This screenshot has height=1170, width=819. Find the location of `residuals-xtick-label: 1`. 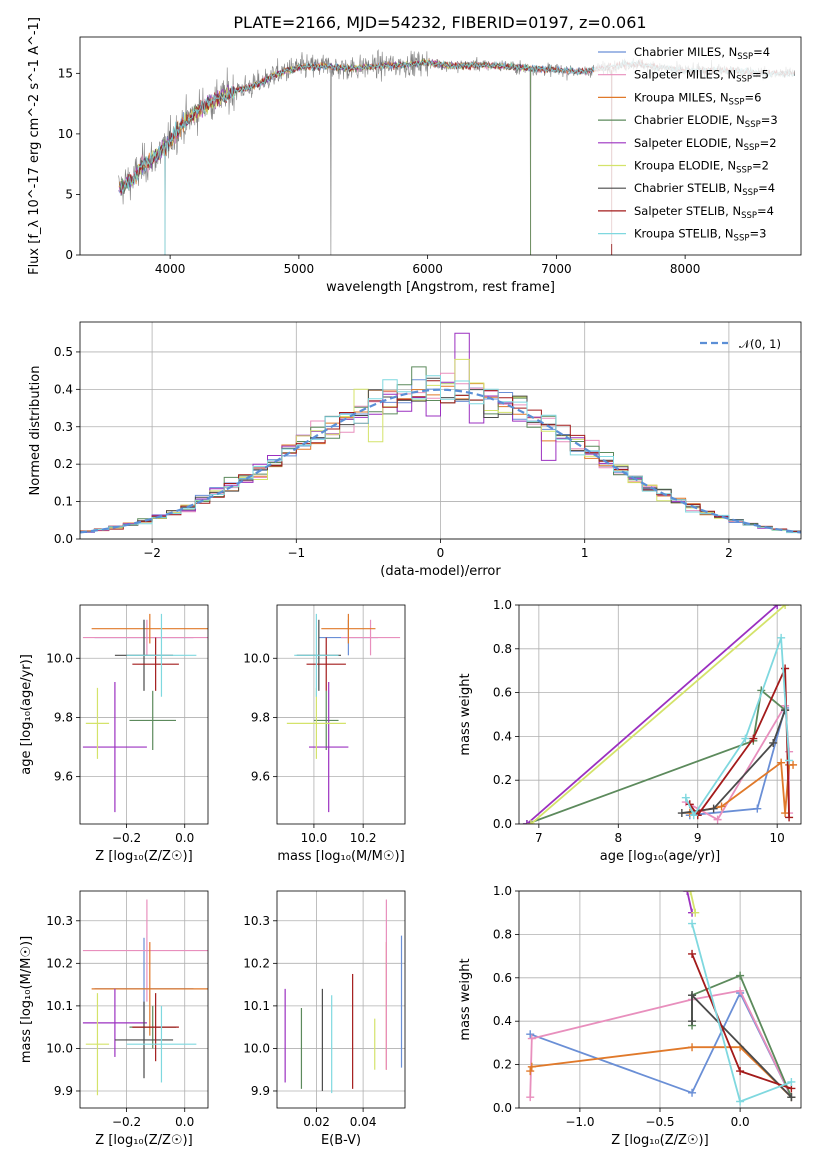

residuals-xtick-label: 1 is located at coordinates (585, 553).